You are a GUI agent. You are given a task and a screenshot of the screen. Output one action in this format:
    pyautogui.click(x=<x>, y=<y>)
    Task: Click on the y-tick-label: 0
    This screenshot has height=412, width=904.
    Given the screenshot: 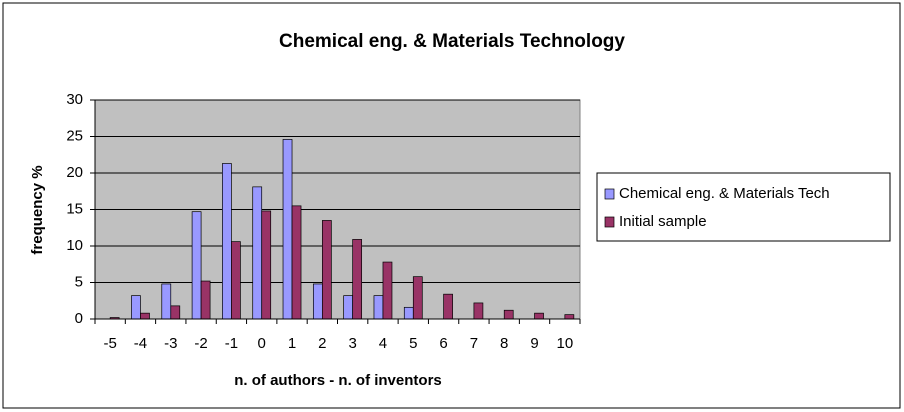 What is the action you would take?
    pyautogui.click(x=79, y=318)
    